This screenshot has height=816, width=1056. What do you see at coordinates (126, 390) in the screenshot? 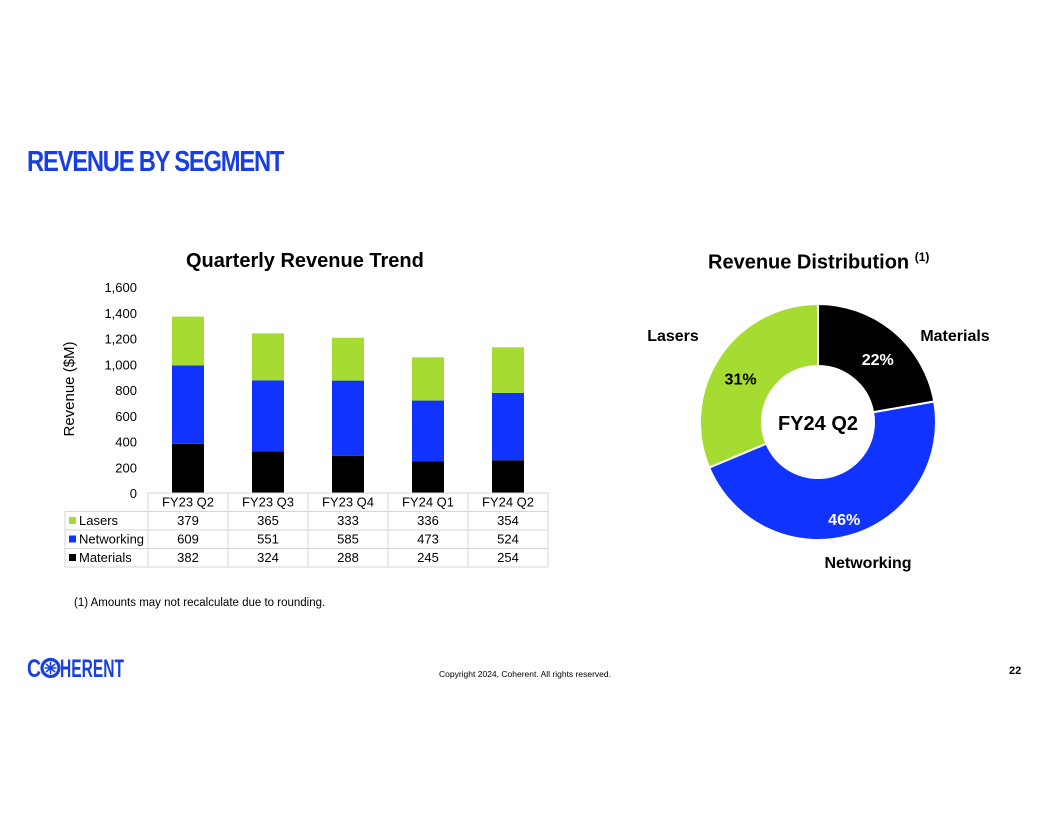
I see `y-tick-label: 800` at bounding box center [126, 390].